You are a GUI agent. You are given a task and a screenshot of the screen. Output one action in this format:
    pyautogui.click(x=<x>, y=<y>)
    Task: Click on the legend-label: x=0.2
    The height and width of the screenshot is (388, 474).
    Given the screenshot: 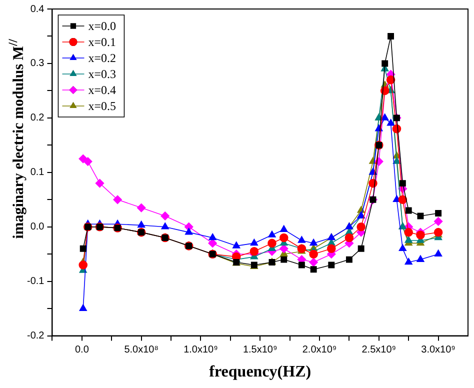 What is the action you would take?
    pyautogui.click(x=102, y=58)
    